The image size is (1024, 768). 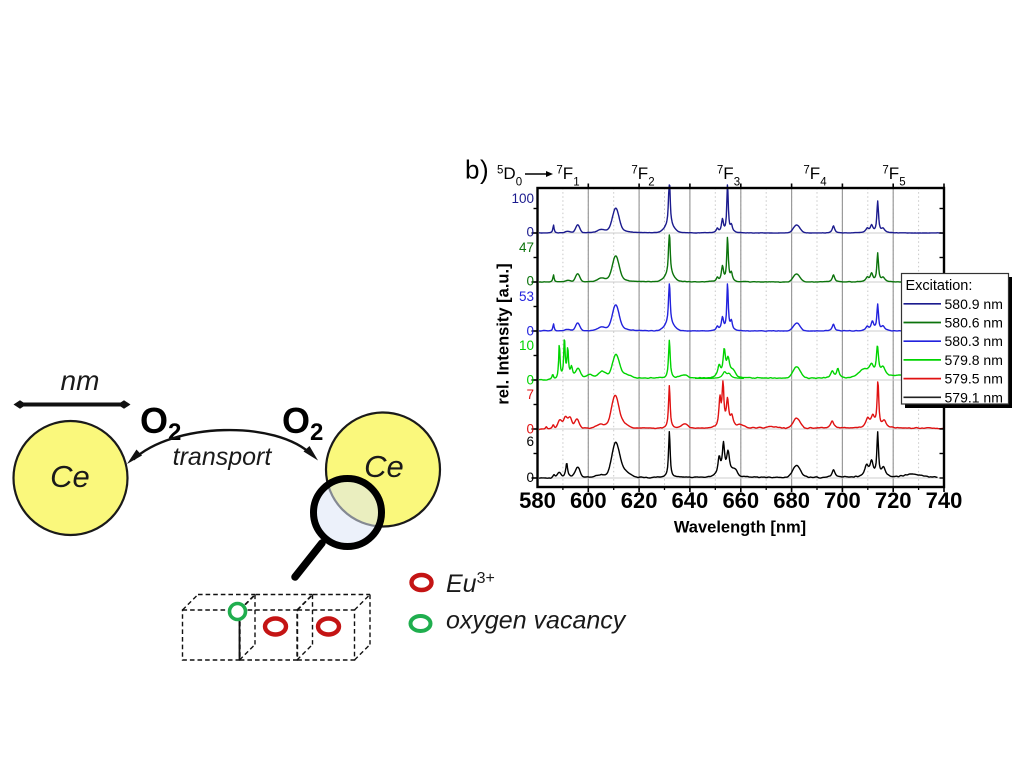 I want to click on svg-text: 10, so click(x=526, y=345).